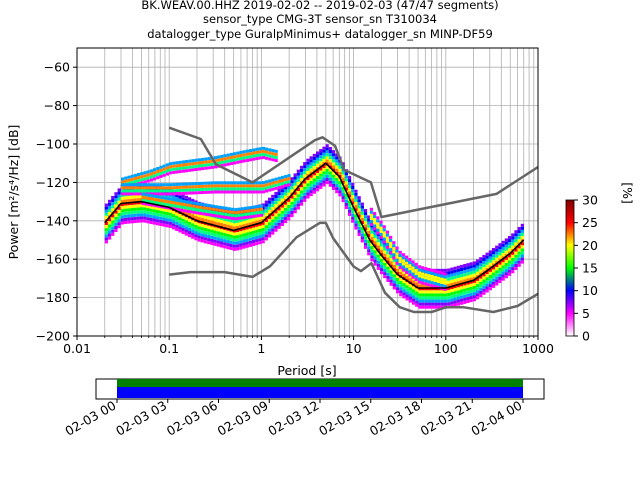 The width and height of the screenshot is (640, 480). Describe the element at coordinates (496, 418) in the screenshot. I see `timeline-tick-label: 02-04 00` at that location.